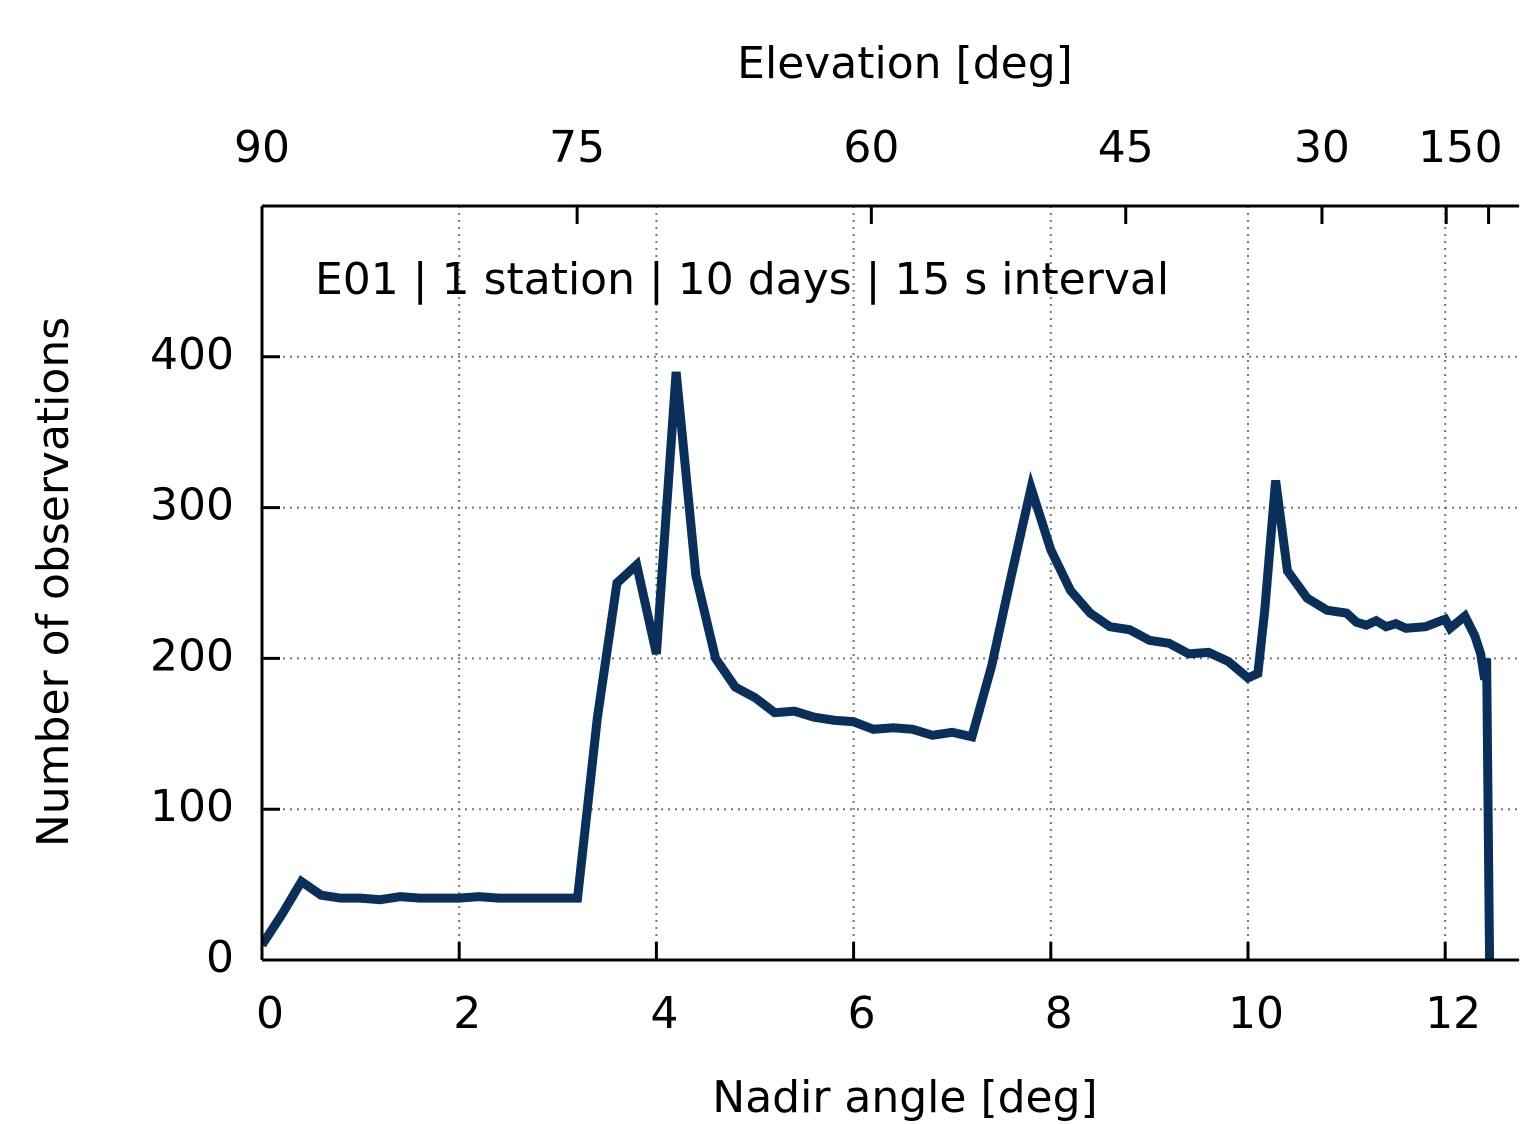 This screenshot has width=1521, height=1124. Describe the element at coordinates (192, 655) in the screenshot. I see `y-tick-label: 200` at that location.